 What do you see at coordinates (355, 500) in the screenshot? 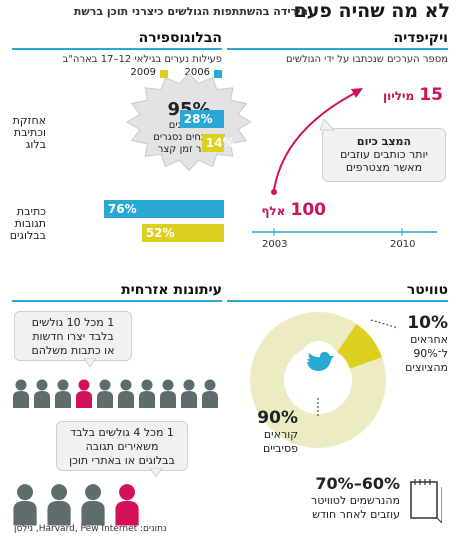
I see `twitter-quit-line1: מהנרשמים לטוויטר` at bounding box center [355, 500].